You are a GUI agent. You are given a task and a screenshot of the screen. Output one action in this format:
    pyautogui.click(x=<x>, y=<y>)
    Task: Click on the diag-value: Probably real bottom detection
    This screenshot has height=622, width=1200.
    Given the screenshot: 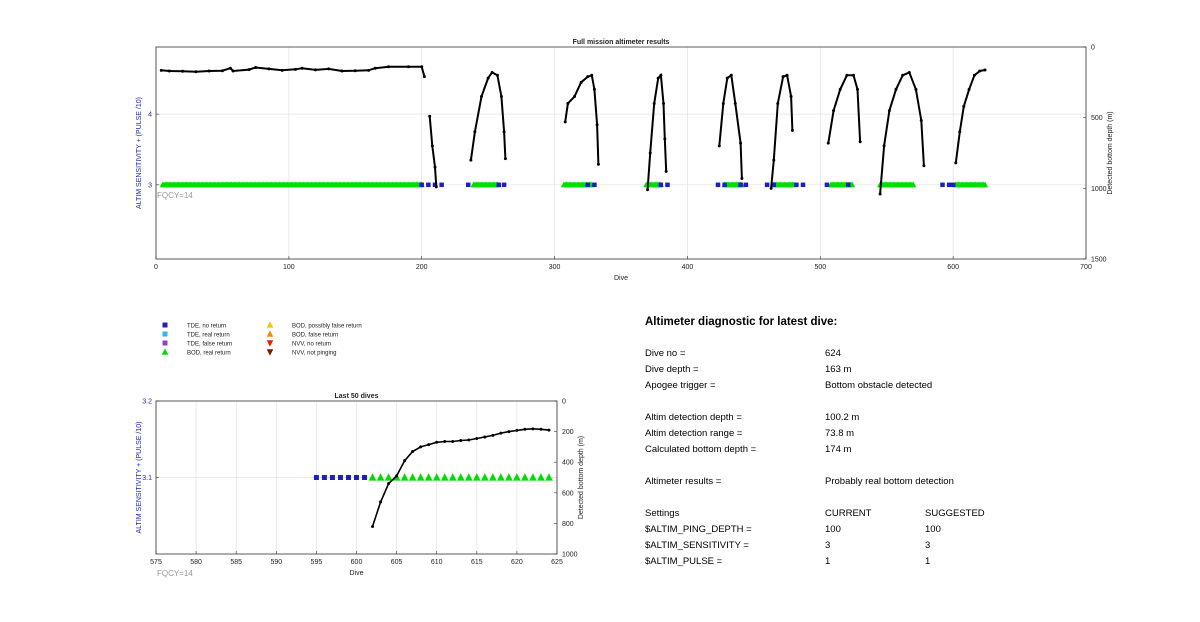 What is the action you would take?
    pyautogui.click(x=889, y=481)
    